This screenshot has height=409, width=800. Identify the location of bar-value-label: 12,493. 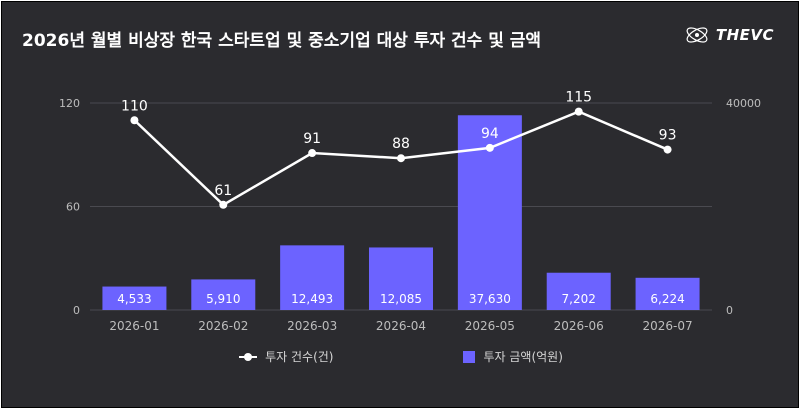
(312, 299).